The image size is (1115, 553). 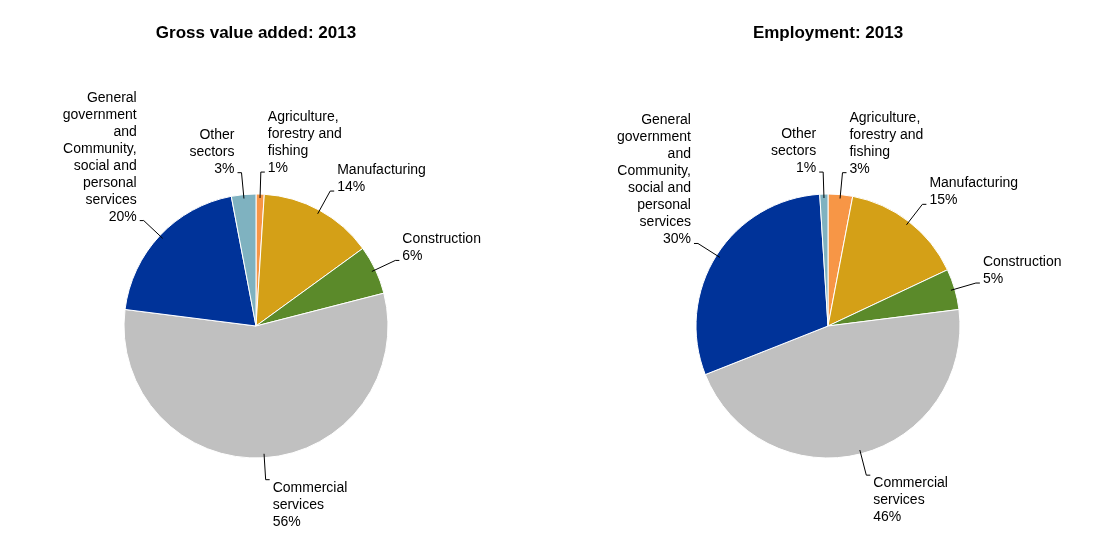 I want to click on data-label: 15%, so click(x=943, y=199).